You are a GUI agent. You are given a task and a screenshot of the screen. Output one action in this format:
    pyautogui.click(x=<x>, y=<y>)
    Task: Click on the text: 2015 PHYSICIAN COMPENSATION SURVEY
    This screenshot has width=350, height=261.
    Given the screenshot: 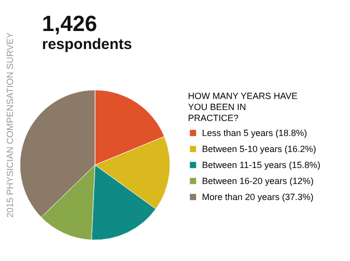 What is the action you would take?
    pyautogui.click(x=10, y=125)
    